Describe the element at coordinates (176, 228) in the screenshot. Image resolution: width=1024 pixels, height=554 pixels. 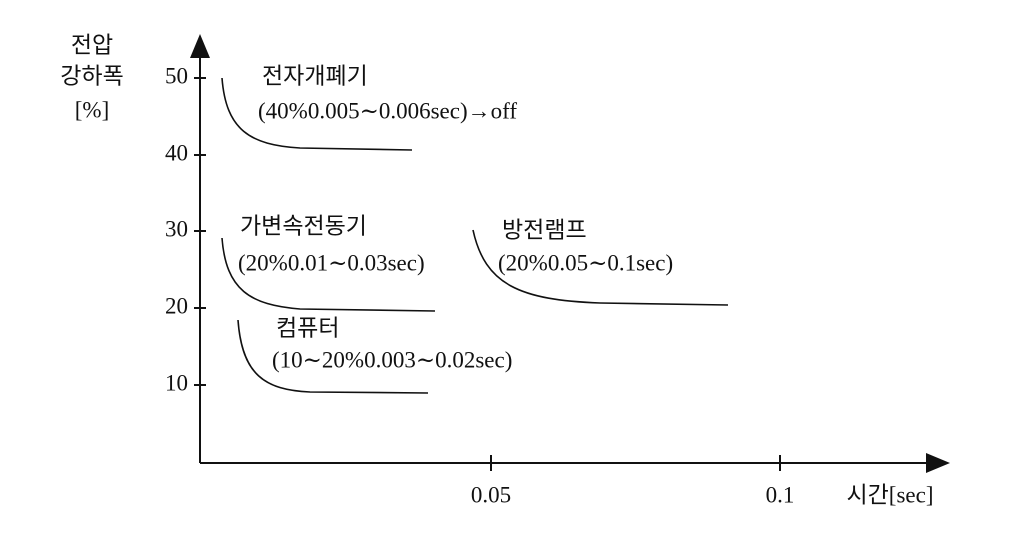
I see `y-tick-label: 30` at that location.